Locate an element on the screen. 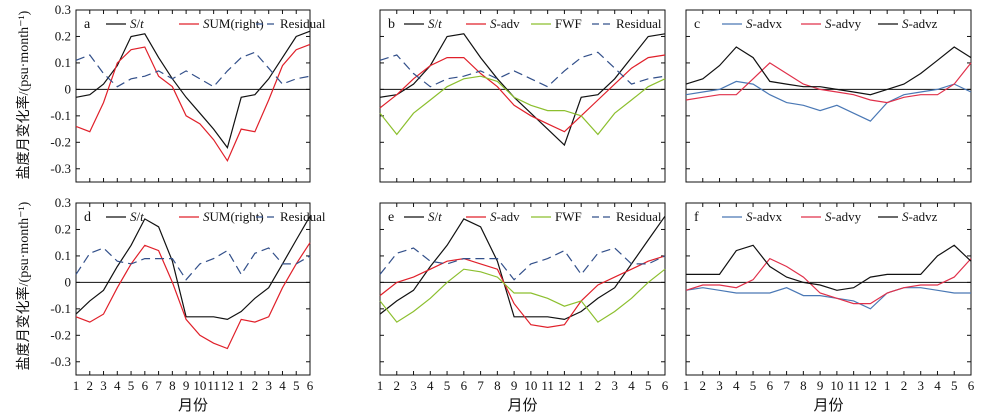  panel-letter: d is located at coordinates (87, 217).